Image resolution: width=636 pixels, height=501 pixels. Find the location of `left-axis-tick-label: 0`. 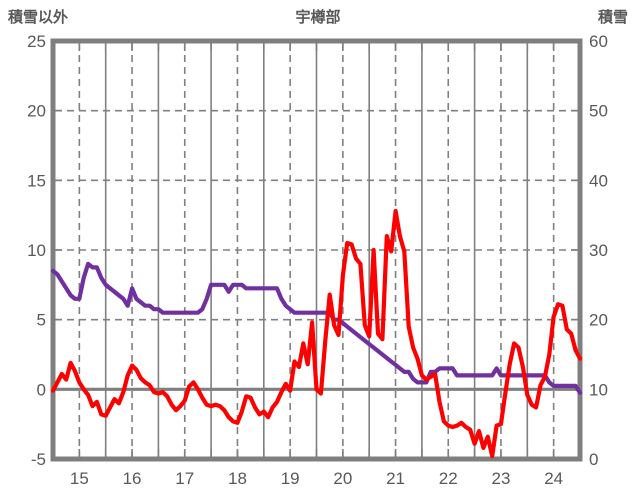

left-axis-tick-label: 0 is located at coordinates (41, 389).